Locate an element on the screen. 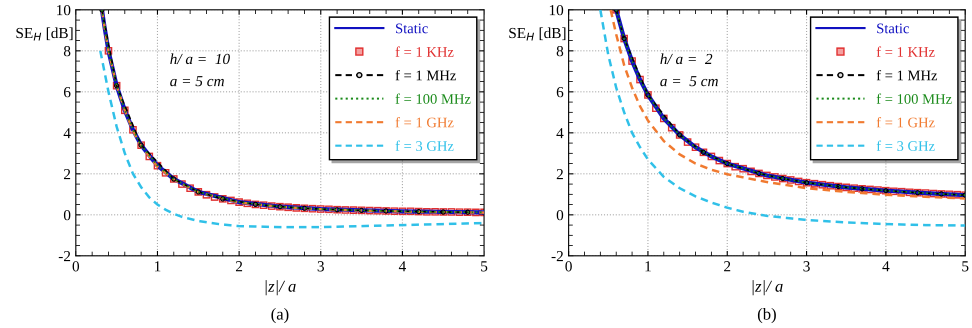 The height and width of the screenshot is (328, 972). annotation: h/ a = 2 is located at coordinates (686, 58).